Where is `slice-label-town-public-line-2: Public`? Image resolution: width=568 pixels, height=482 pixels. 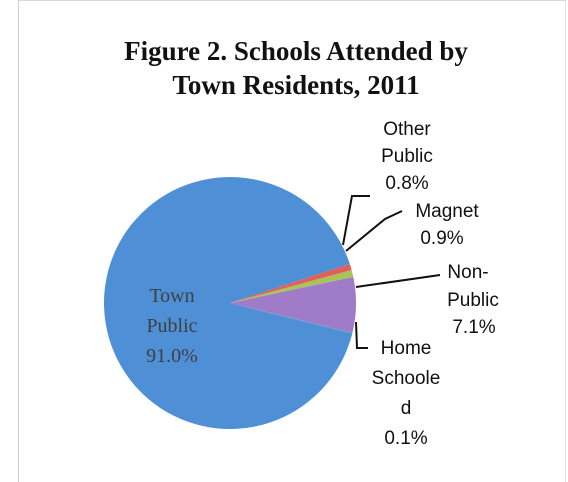
slice-label-town-public-line-2: Public is located at coordinates (171, 326).